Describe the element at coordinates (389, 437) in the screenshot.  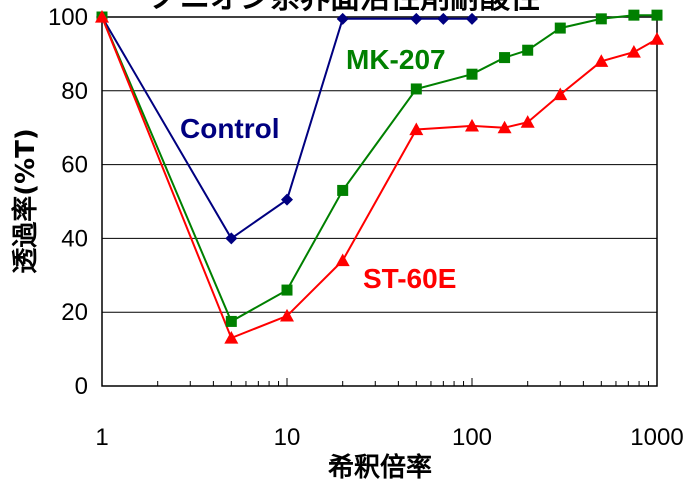
I see `x-tick-labels: 1 10 100 1000` at that location.